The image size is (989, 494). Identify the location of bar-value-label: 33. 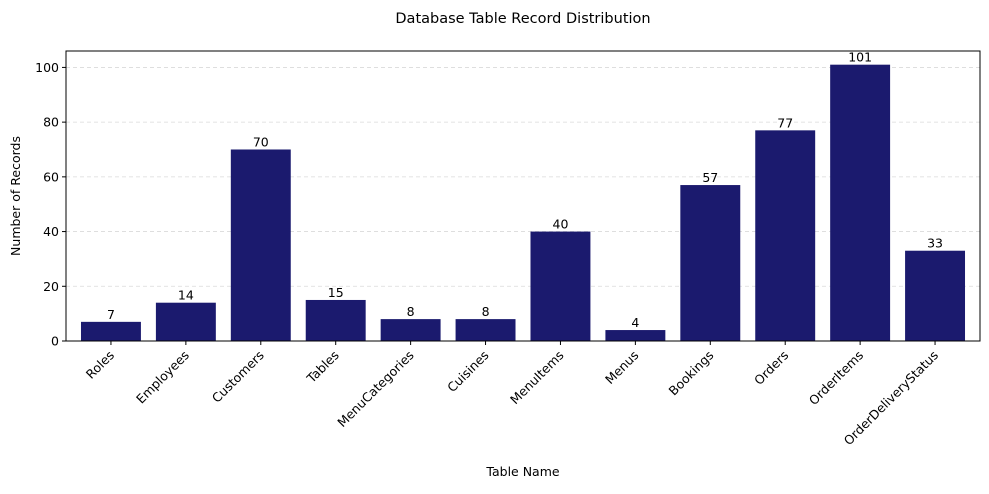
(935, 243).